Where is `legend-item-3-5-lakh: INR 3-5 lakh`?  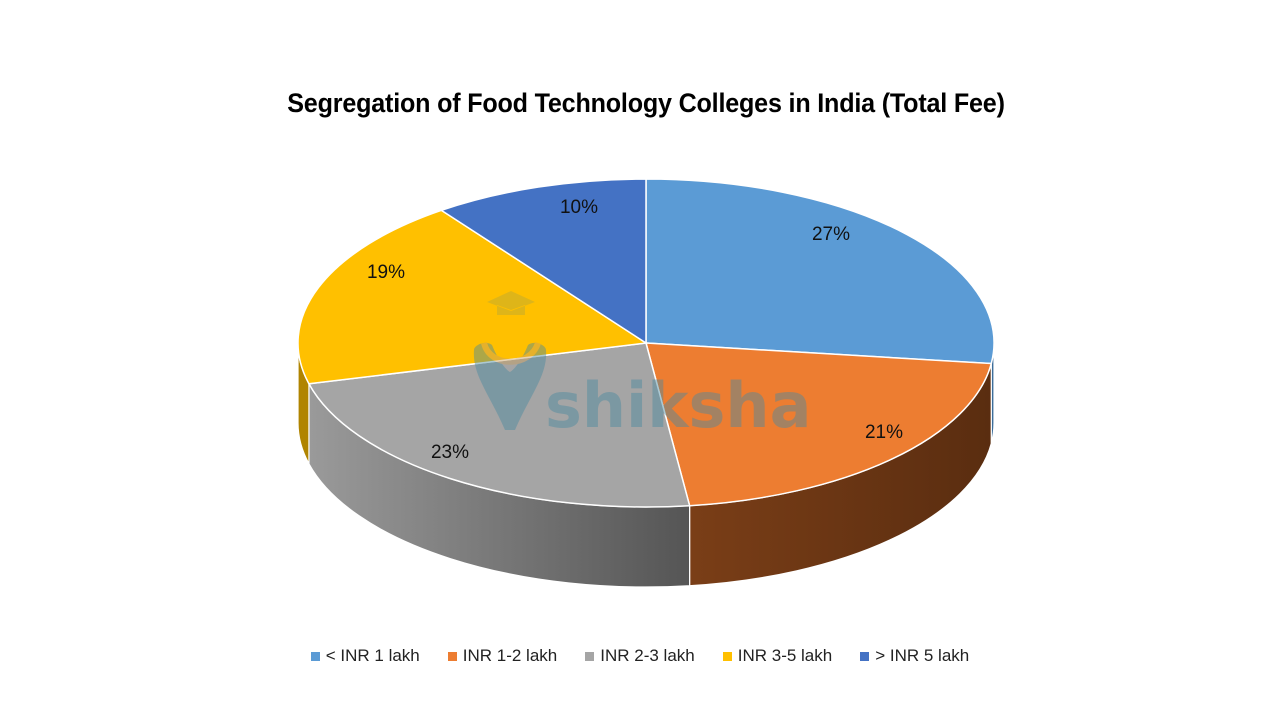
legend-item-3-5-lakh: INR 3-5 lakh is located at coordinates (777, 656).